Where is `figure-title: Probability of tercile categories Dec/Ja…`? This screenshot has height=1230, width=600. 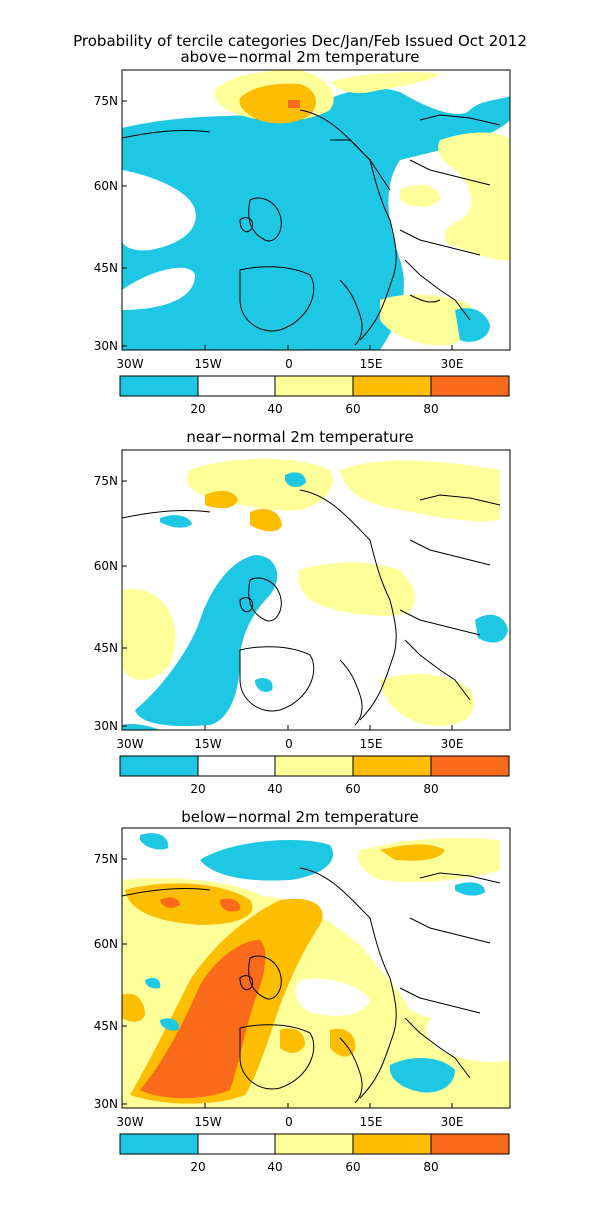
figure-title: Probability of tercile categories Dec/Ja… is located at coordinates (300, 41).